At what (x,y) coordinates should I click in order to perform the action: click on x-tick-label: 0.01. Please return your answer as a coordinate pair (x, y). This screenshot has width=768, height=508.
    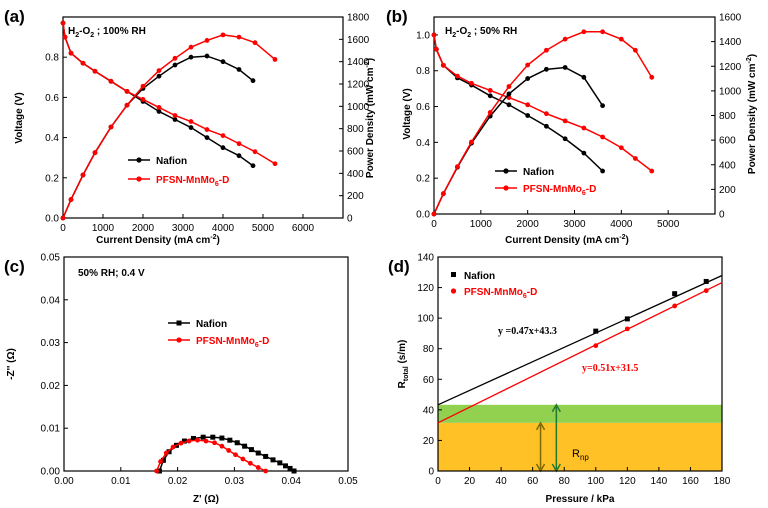
    Looking at the image, I should click on (121, 481).